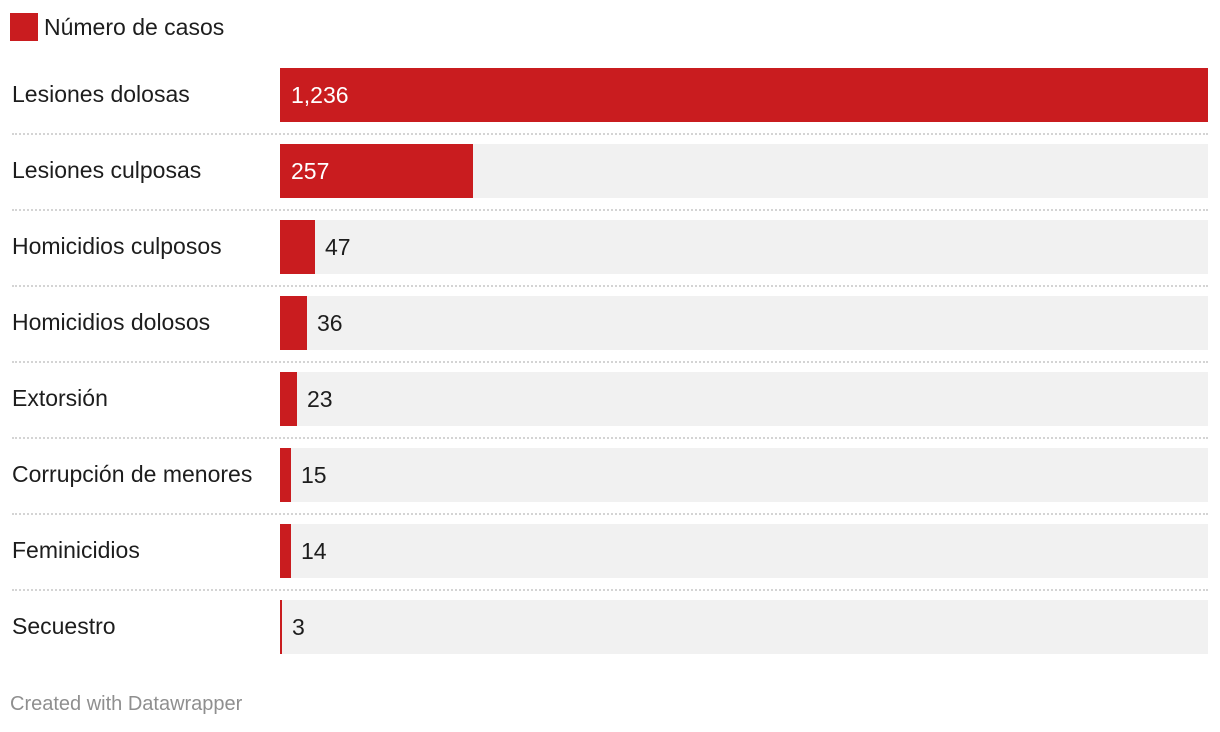  I want to click on bar-row: Corrupción de menores 15, so click(610, 484).